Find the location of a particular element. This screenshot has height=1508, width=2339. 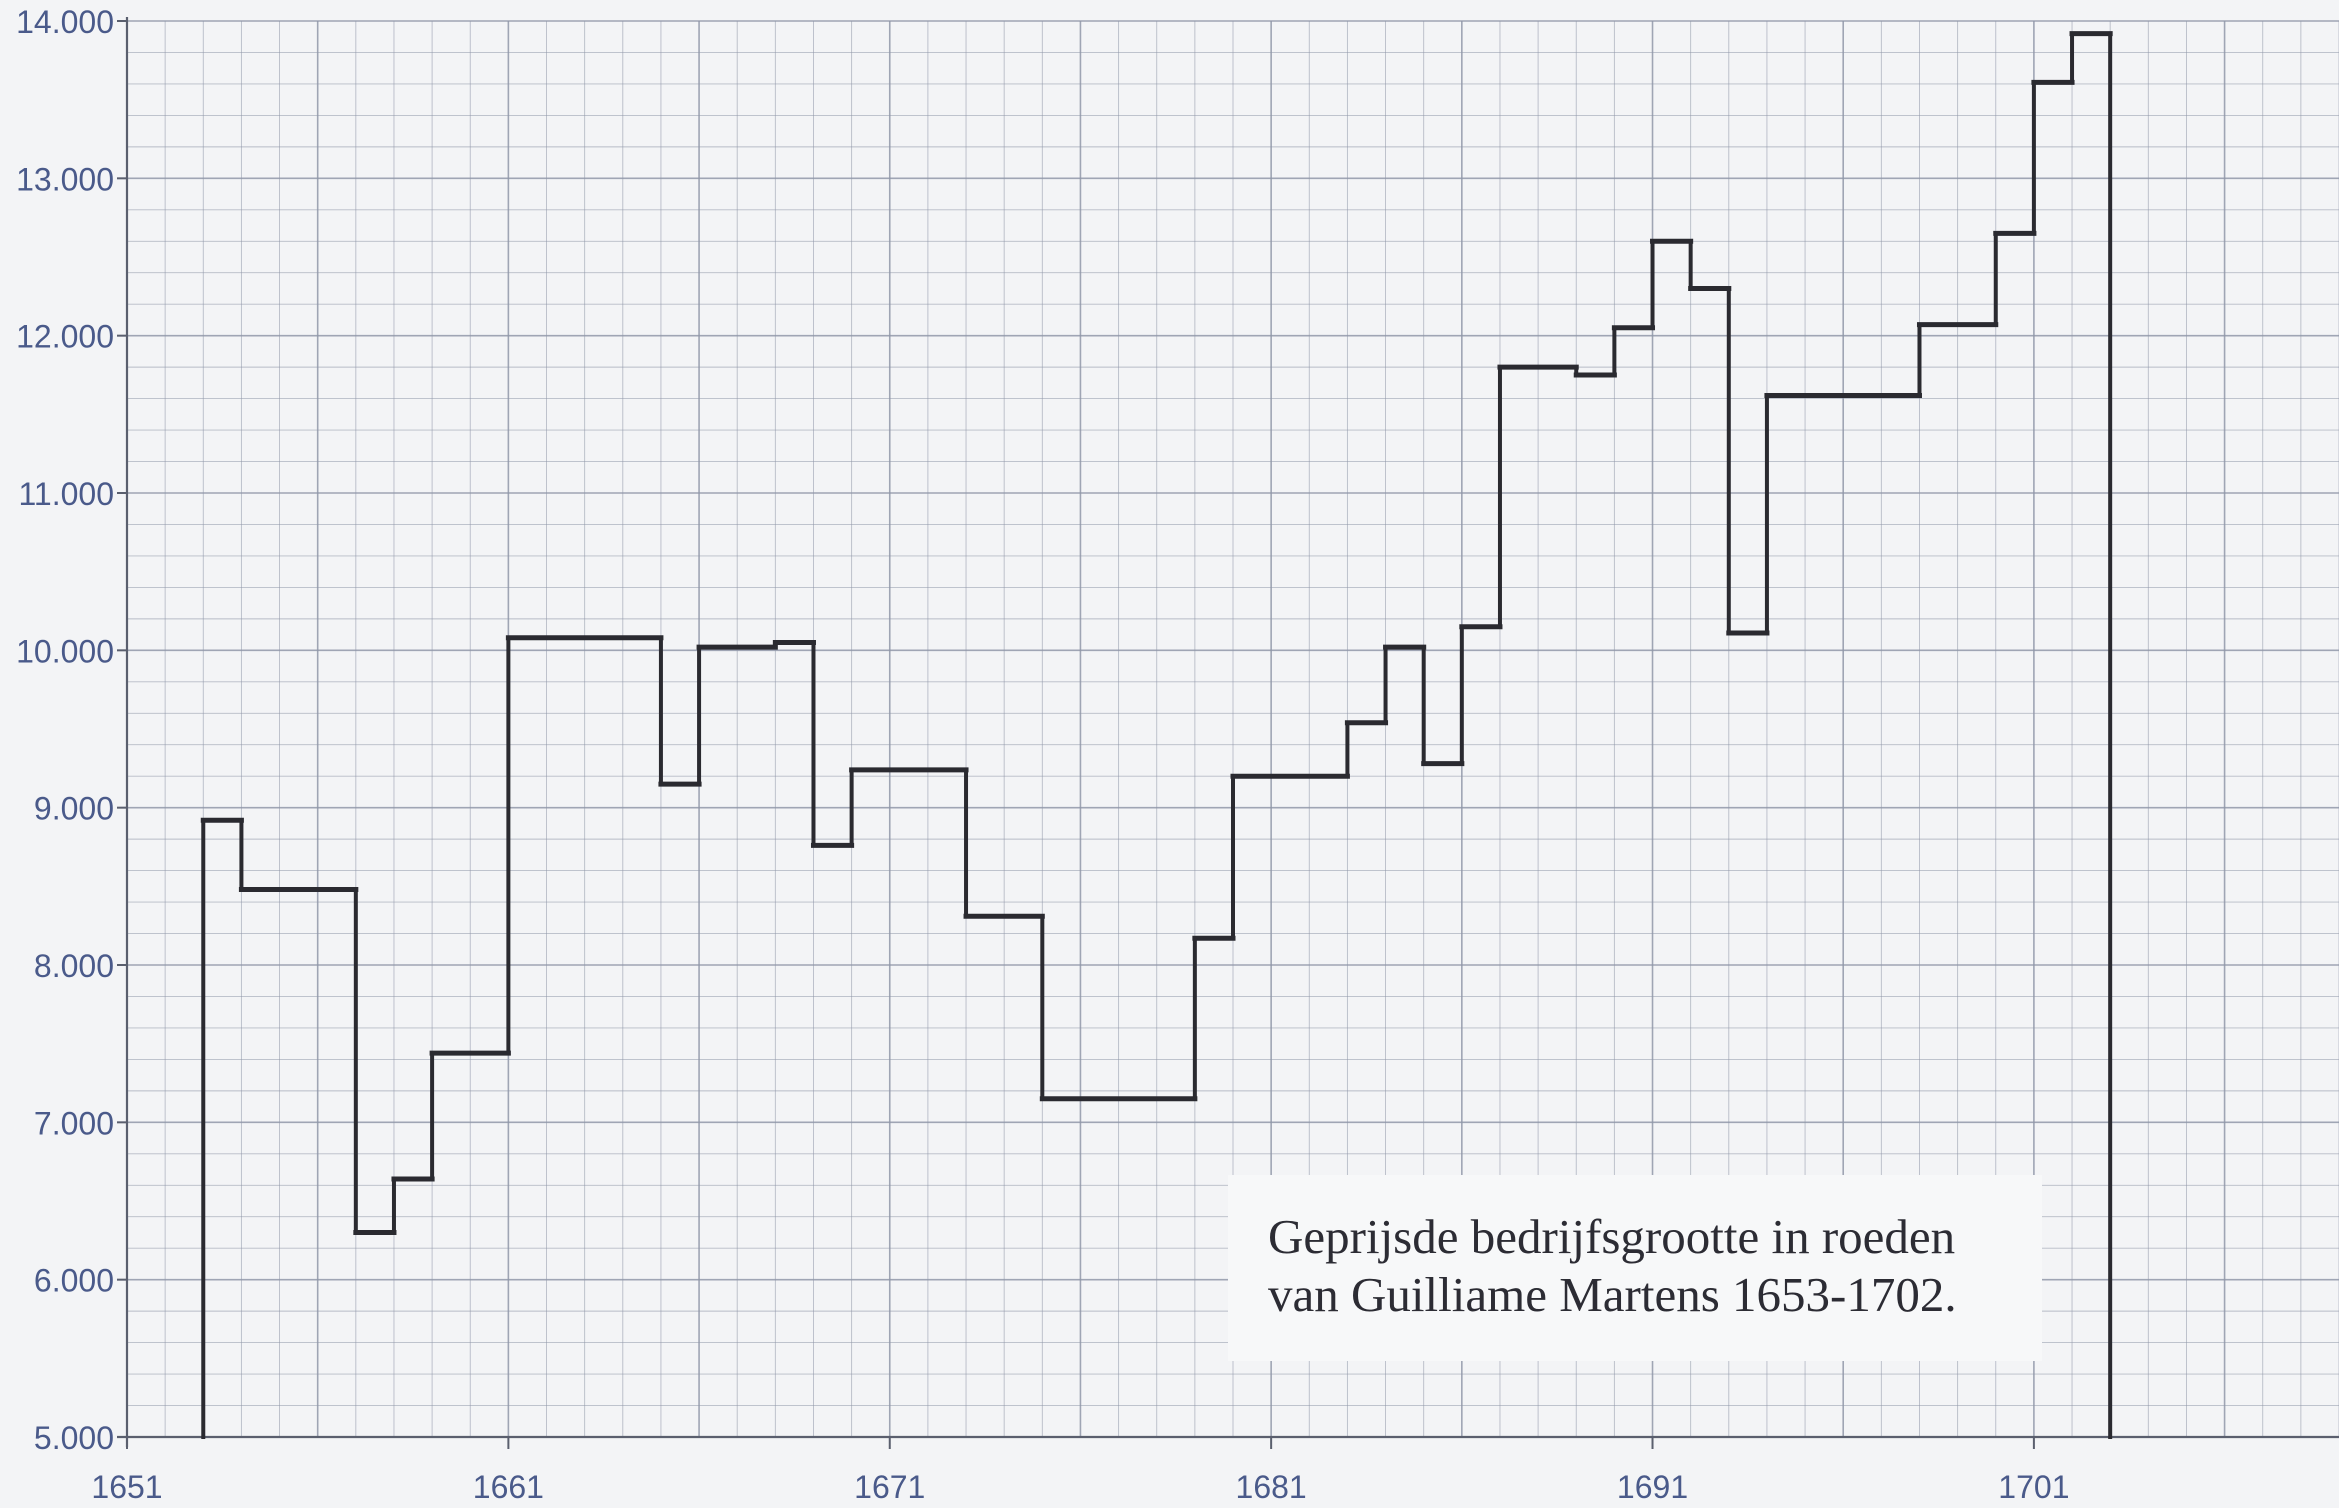

y-tick-label: 9.000 is located at coordinates (74, 809).